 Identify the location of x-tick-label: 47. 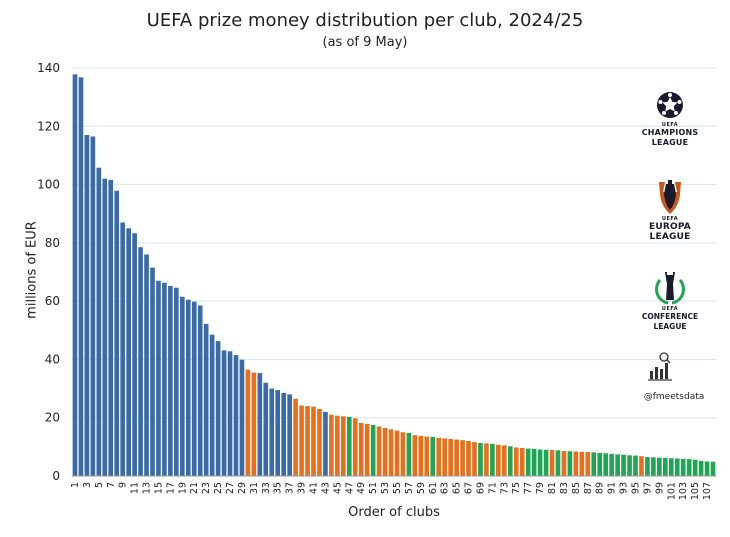
(349, 488).